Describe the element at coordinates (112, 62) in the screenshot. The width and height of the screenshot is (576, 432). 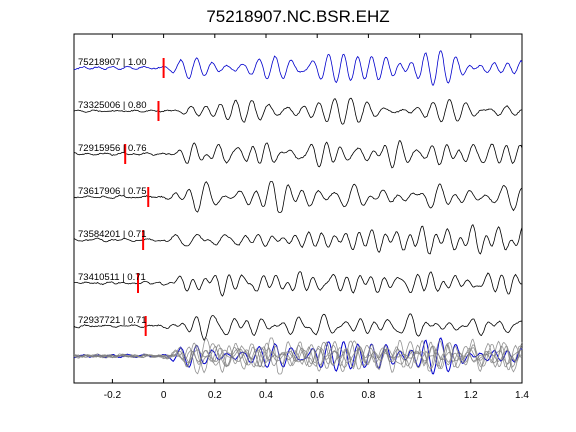
I see `trace-label-1: 75218907 | 1.00` at that location.